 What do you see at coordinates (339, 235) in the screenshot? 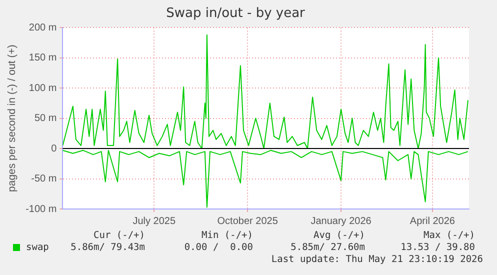
I see `text: Avg (-/+)` at bounding box center [339, 235].